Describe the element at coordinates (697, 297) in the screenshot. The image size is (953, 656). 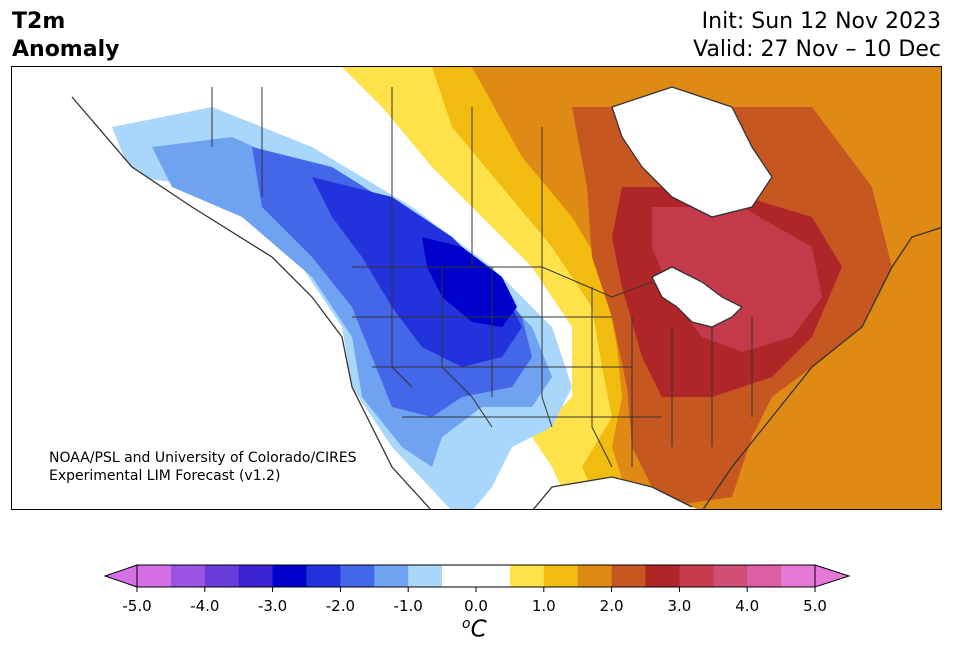
I see `great-lakes` at that location.